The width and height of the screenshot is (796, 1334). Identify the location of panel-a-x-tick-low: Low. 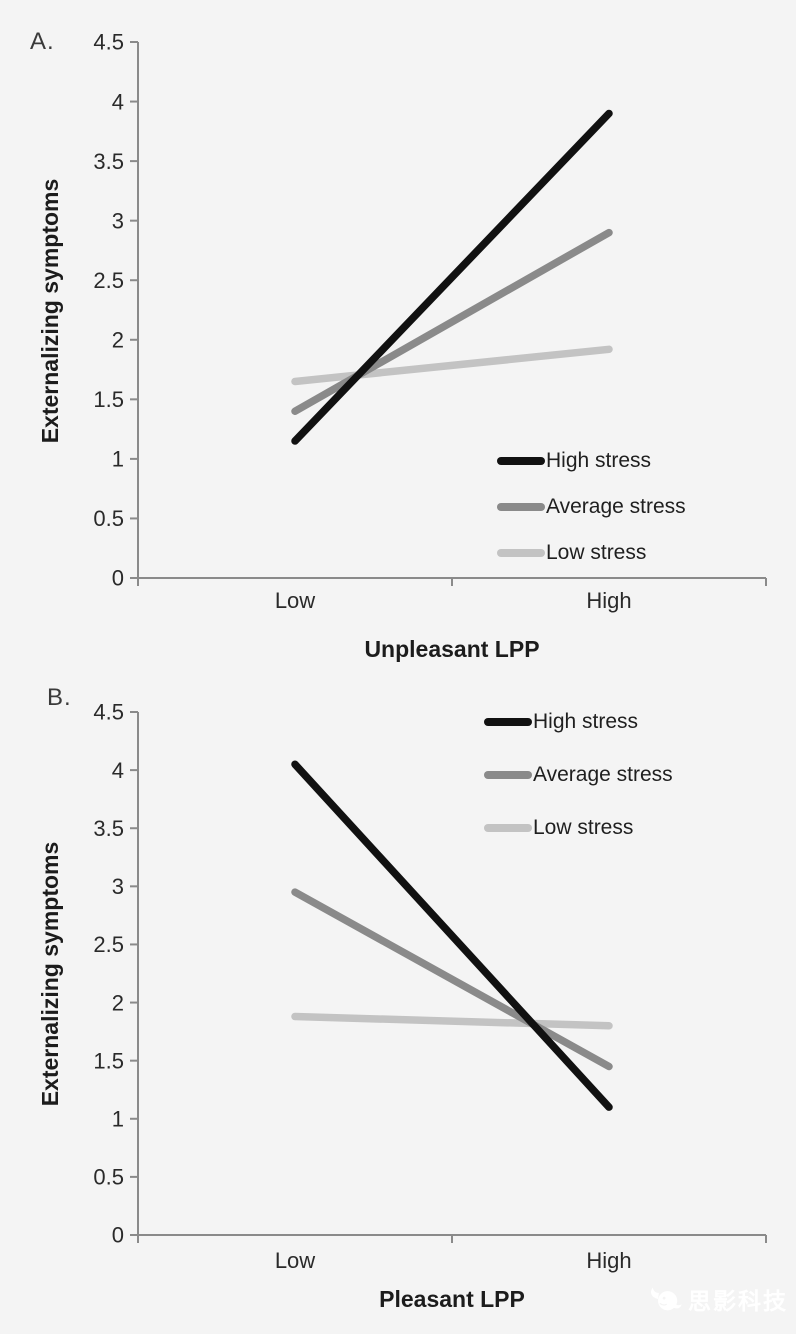
(295, 600).